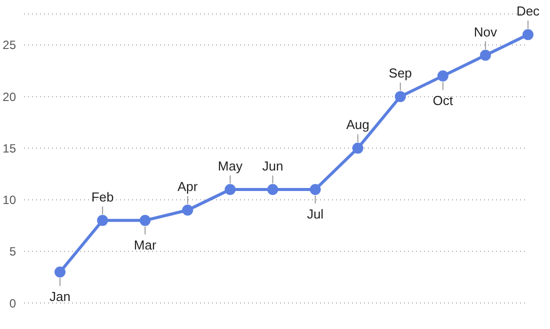  I want to click on y-tick-label: 10, so click(9, 200).